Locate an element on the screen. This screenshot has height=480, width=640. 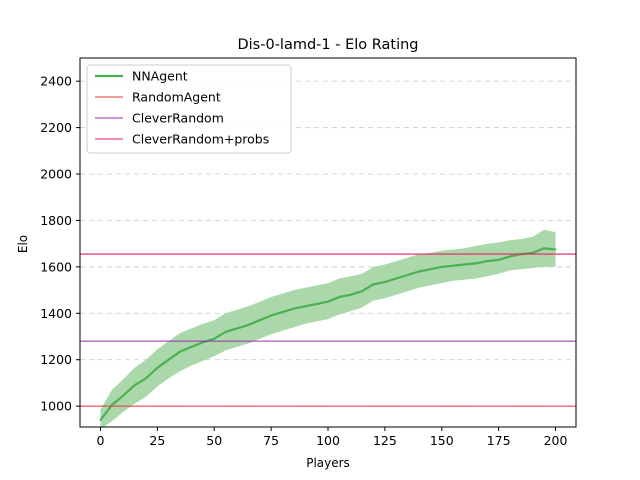
chart-title: Dis-0-lamd-1 - Elo Rating is located at coordinates (327, 45).